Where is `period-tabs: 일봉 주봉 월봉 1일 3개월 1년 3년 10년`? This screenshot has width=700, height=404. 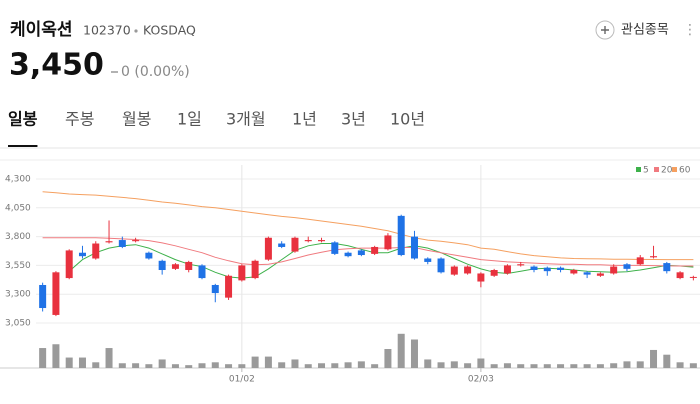 period-tabs: 일봉 주봉 월봉 1일 3개월 1년 3년 10년 is located at coordinates (216, 128).